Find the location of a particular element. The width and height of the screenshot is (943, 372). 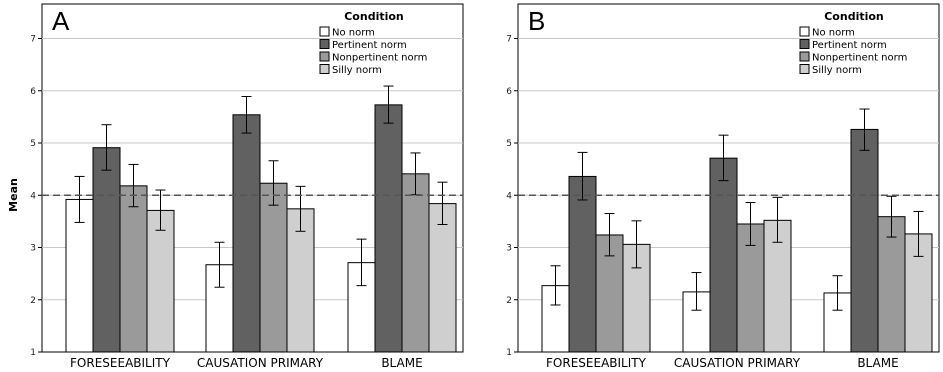

panel-label: B is located at coordinates (536, 21).